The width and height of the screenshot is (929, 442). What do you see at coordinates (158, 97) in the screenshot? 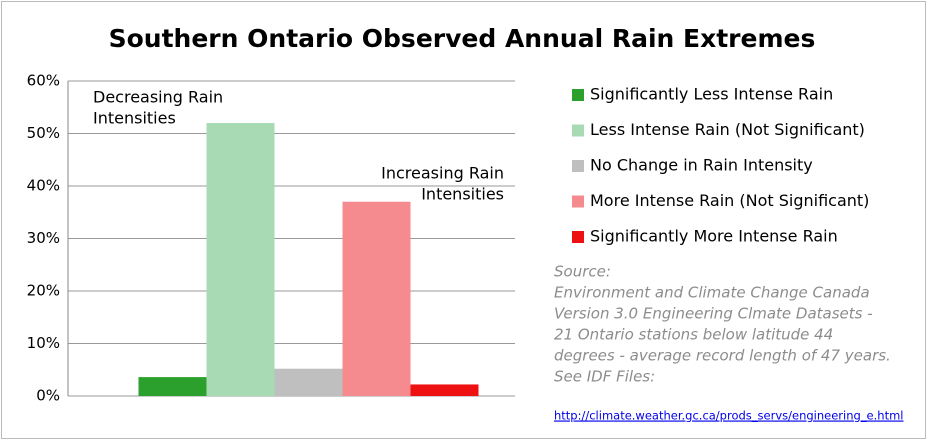
I see `annotation: Decreasing Rain` at bounding box center [158, 97].